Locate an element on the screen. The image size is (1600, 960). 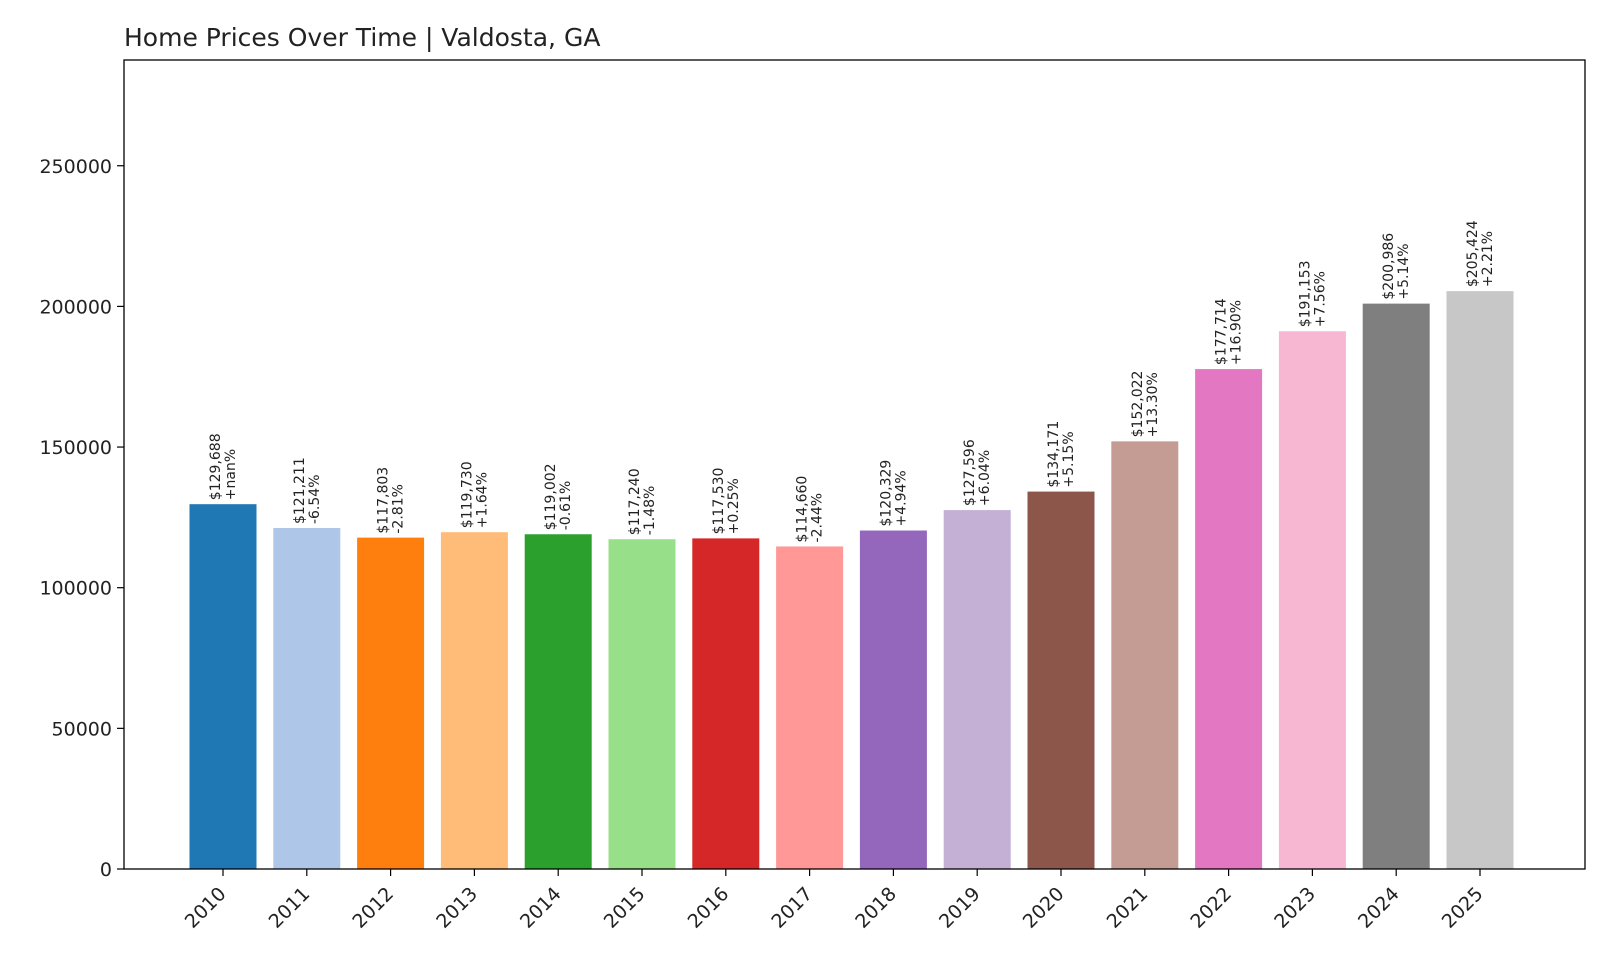
x-tick-label: 2016 is located at coordinates (709, 908).